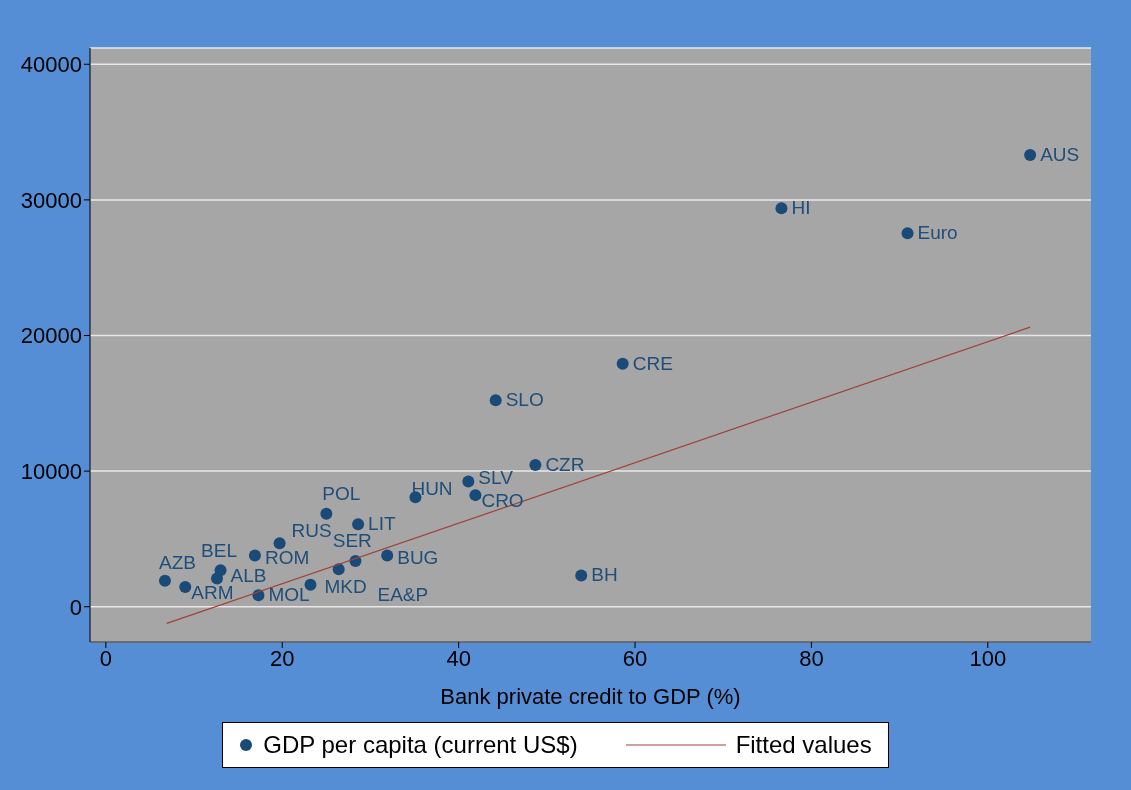  Describe the element at coordinates (403, 594) in the screenshot. I see `data-label: EA&P` at that location.